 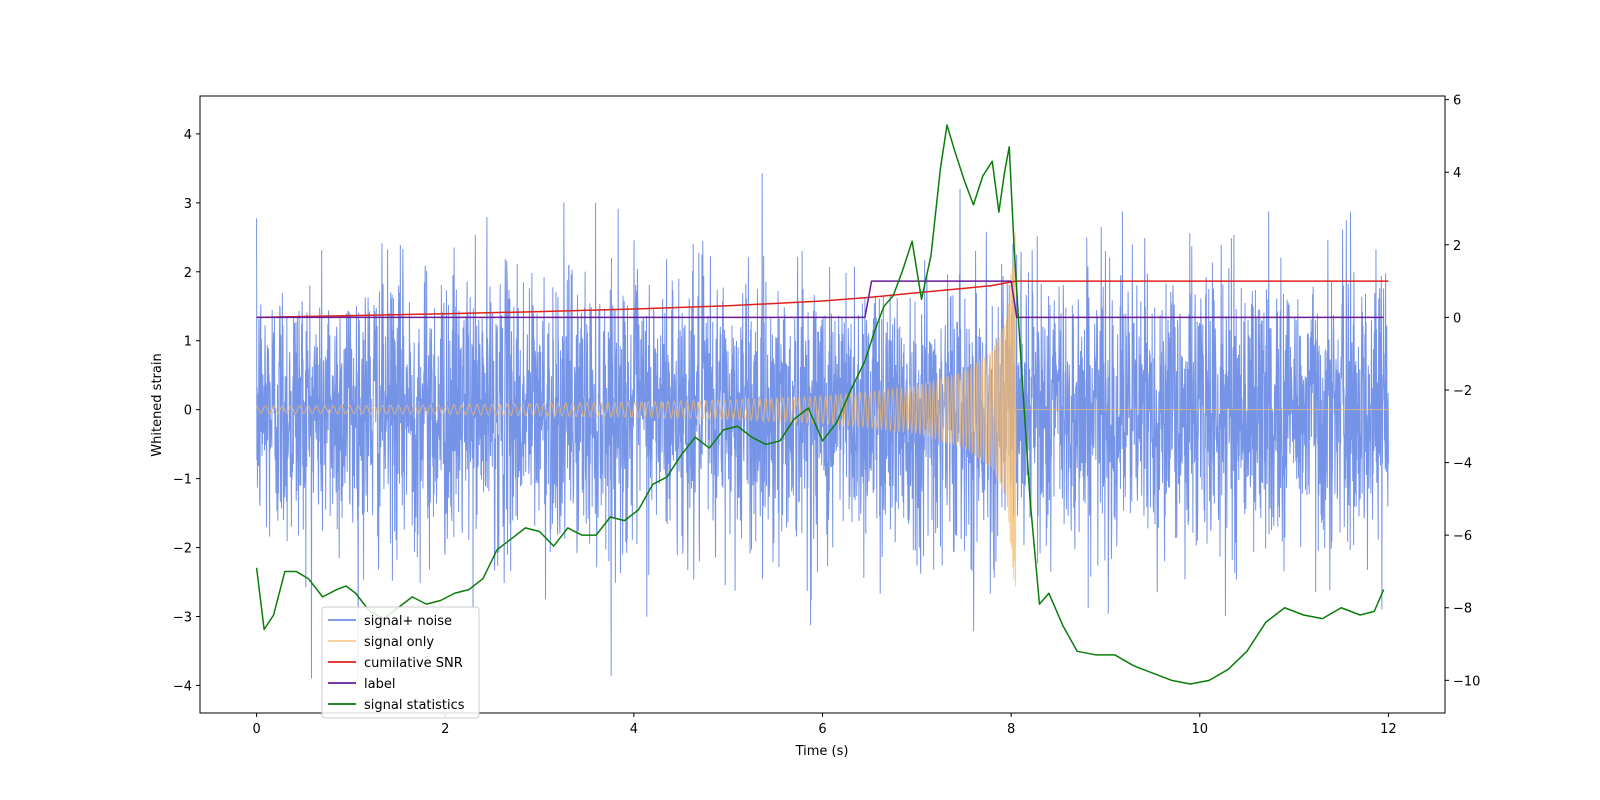 I want to click on legend-label: signal statistics, so click(x=414, y=705).